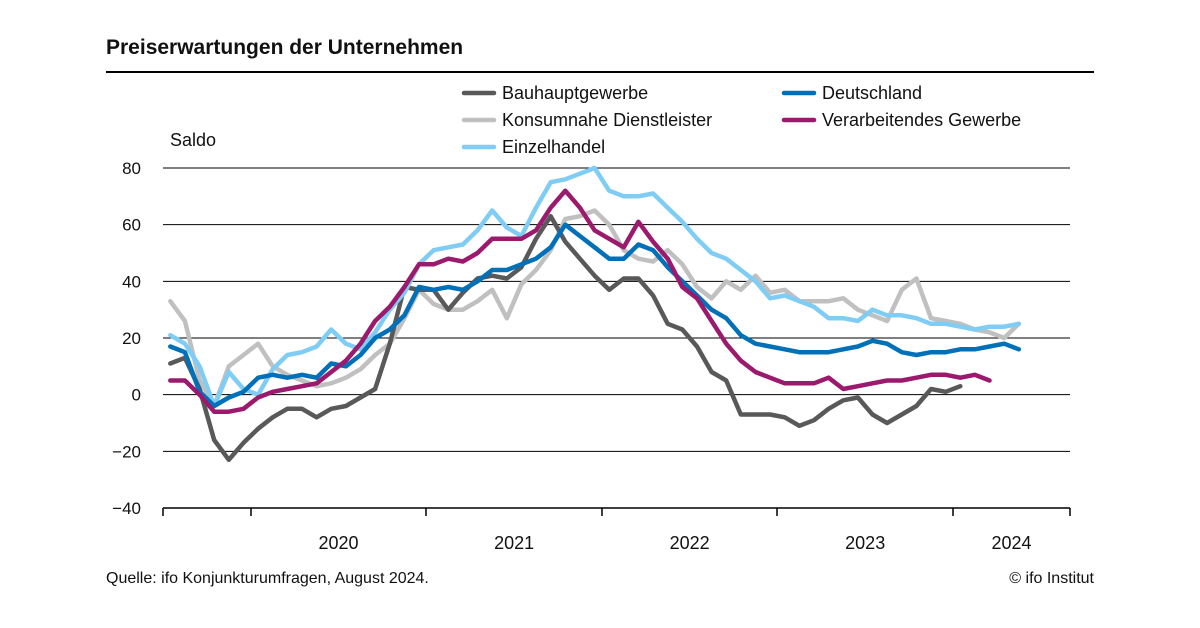 The image size is (1200, 628). What do you see at coordinates (131, 281) in the screenshot?
I see `y-tick-label: 40` at bounding box center [131, 281].